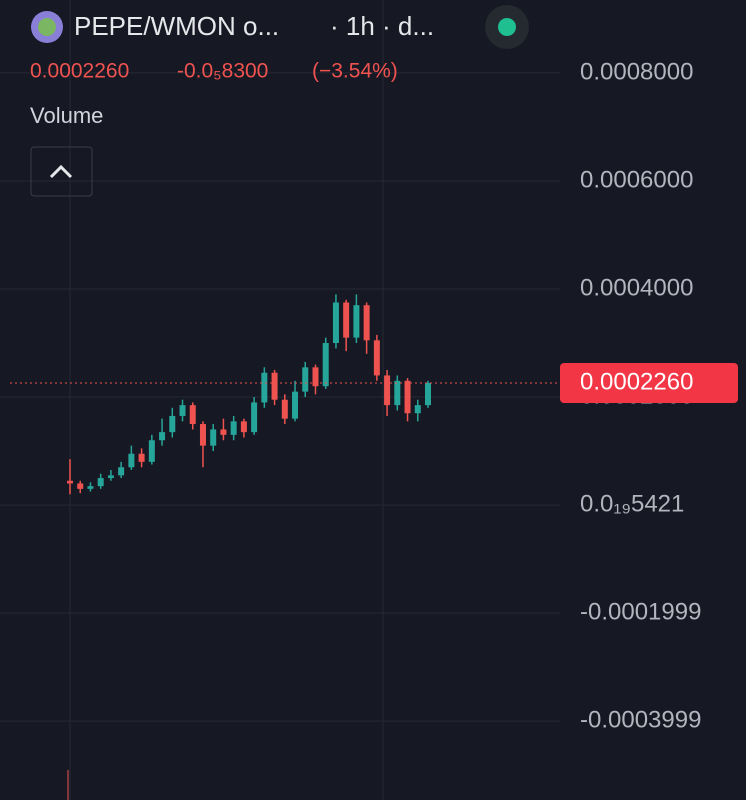 The height and width of the screenshot is (800, 746). What do you see at coordinates (640, 719) in the screenshot?
I see `y-tick-label: -0.0003999` at bounding box center [640, 719].